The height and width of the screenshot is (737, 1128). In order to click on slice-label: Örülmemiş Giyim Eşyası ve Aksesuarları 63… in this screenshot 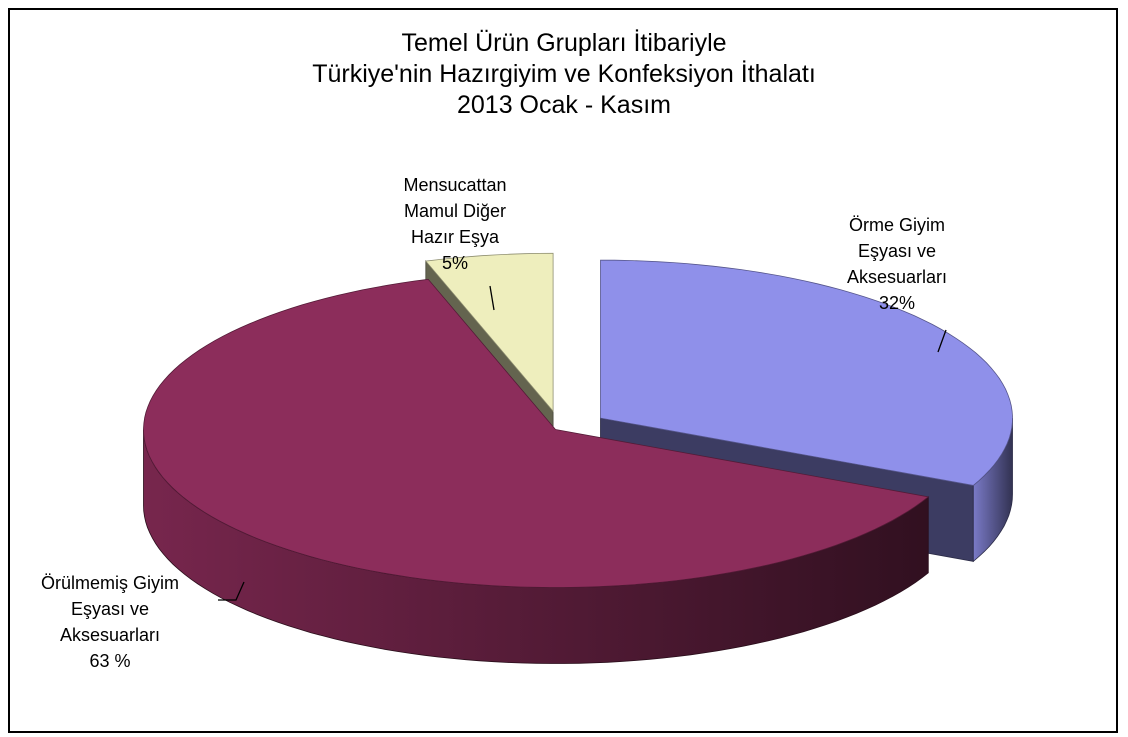, I will do `click(110, 622)`.